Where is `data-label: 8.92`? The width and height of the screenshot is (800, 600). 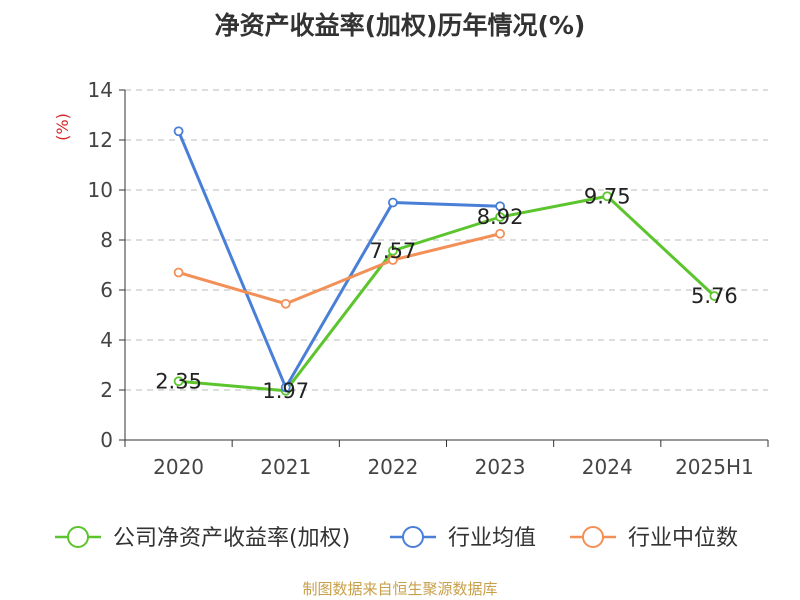
data-label: 8.92 is located at coordinates (500, 217).